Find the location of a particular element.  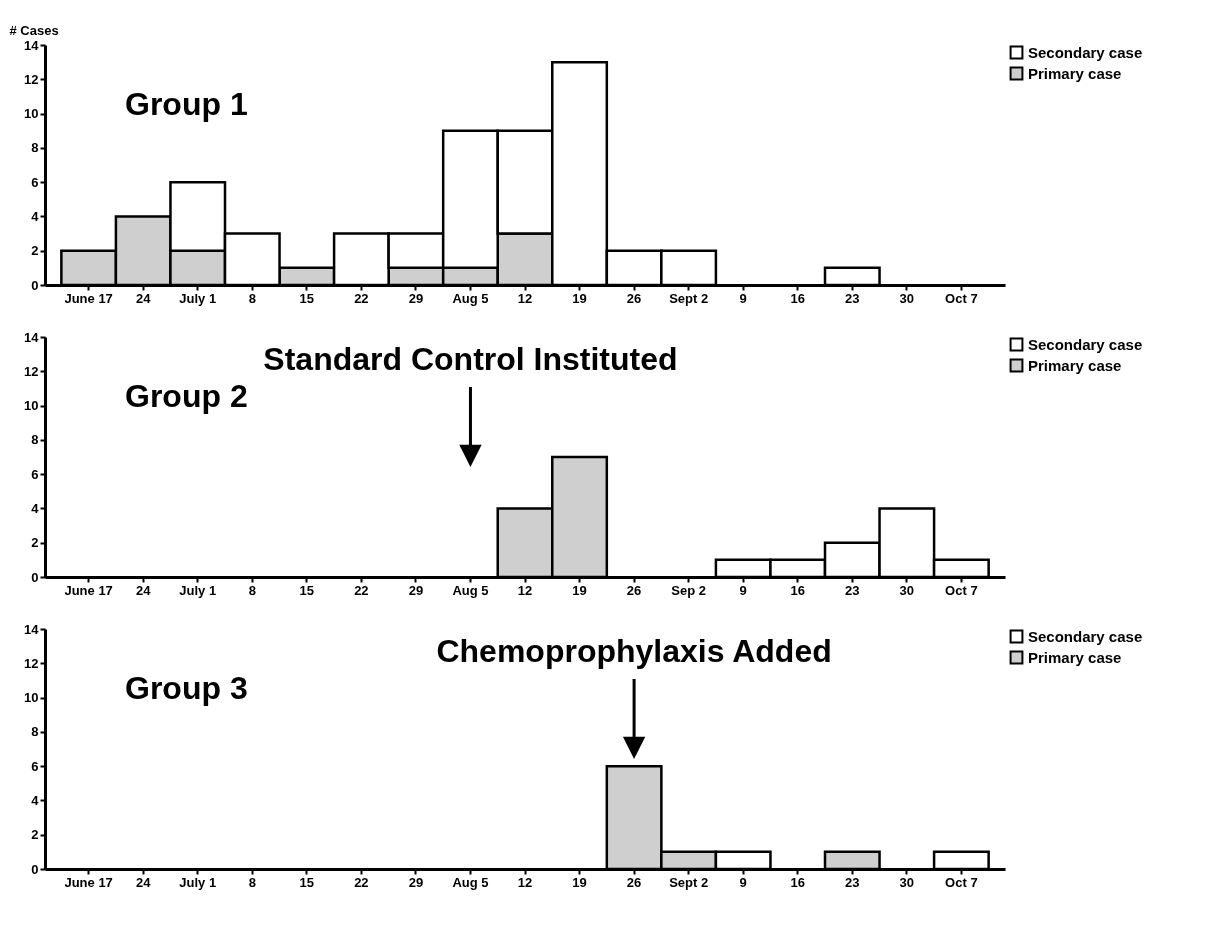

annotation: Chemoprophylaxis Added is located at coordinates (634, 651).